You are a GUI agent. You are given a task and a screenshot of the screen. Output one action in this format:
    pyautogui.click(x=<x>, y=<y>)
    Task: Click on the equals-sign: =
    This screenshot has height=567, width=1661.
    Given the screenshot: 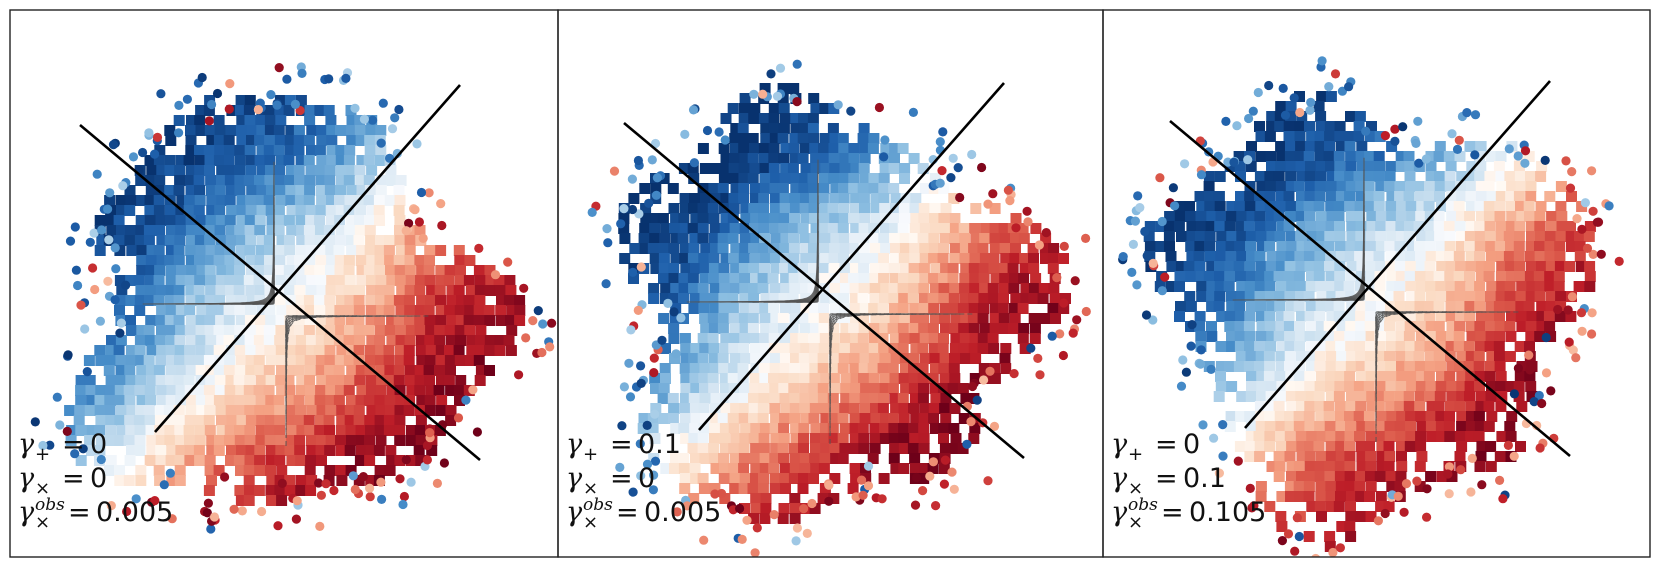 What is the action you would take?
    pyautogui.click(x=621, y=444)
    